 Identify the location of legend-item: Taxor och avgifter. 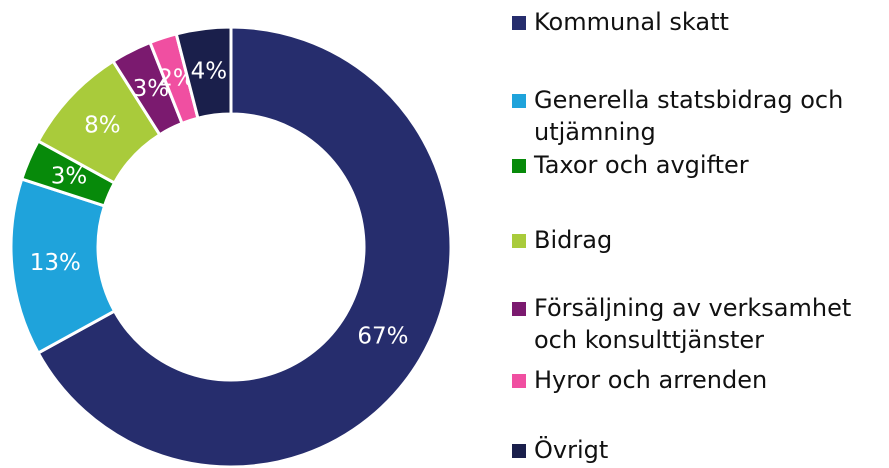
(697, 165).